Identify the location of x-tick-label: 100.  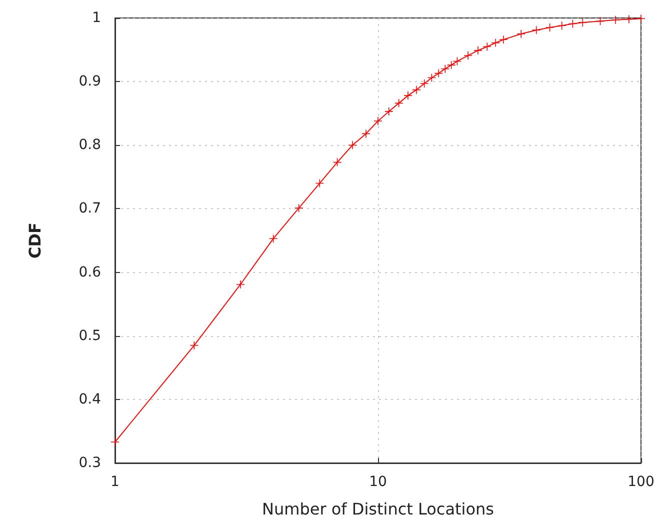
(641, 482).